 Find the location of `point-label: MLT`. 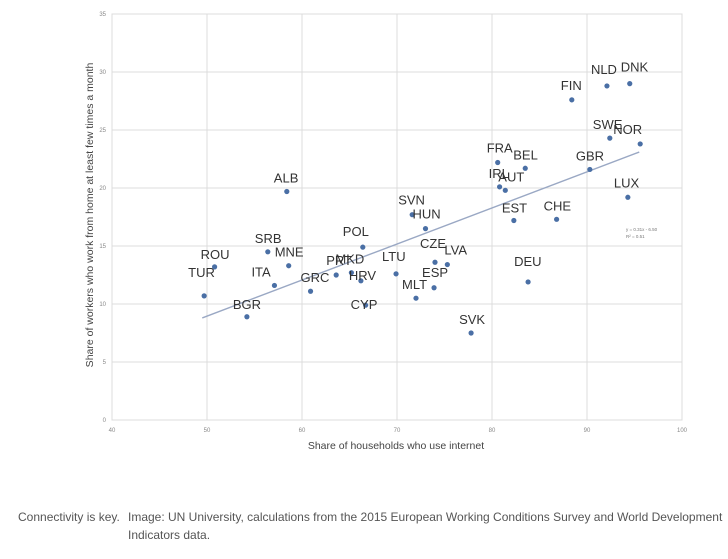

point-label: MLT is located at coordinates (414, 284).